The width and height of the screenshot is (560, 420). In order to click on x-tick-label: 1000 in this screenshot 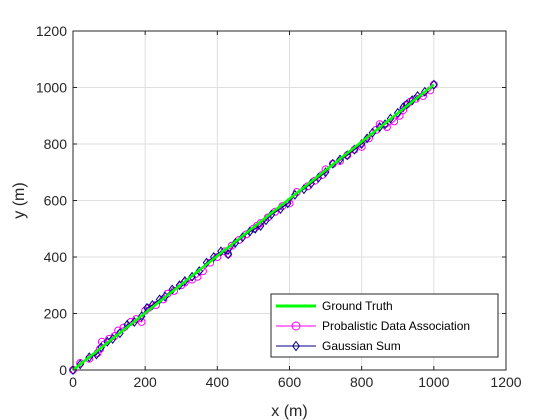, I will do `click(433, 382)`.